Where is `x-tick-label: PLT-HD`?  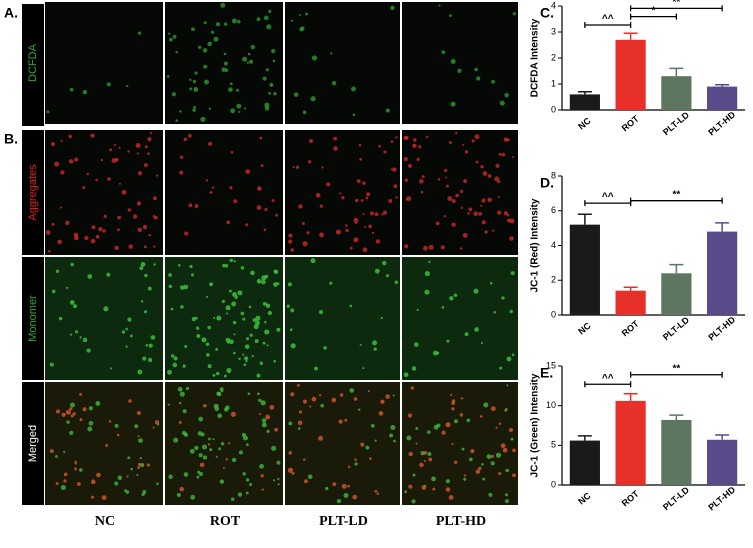 x-tick-label: PLT-HD is located at coordinates (721, 498).